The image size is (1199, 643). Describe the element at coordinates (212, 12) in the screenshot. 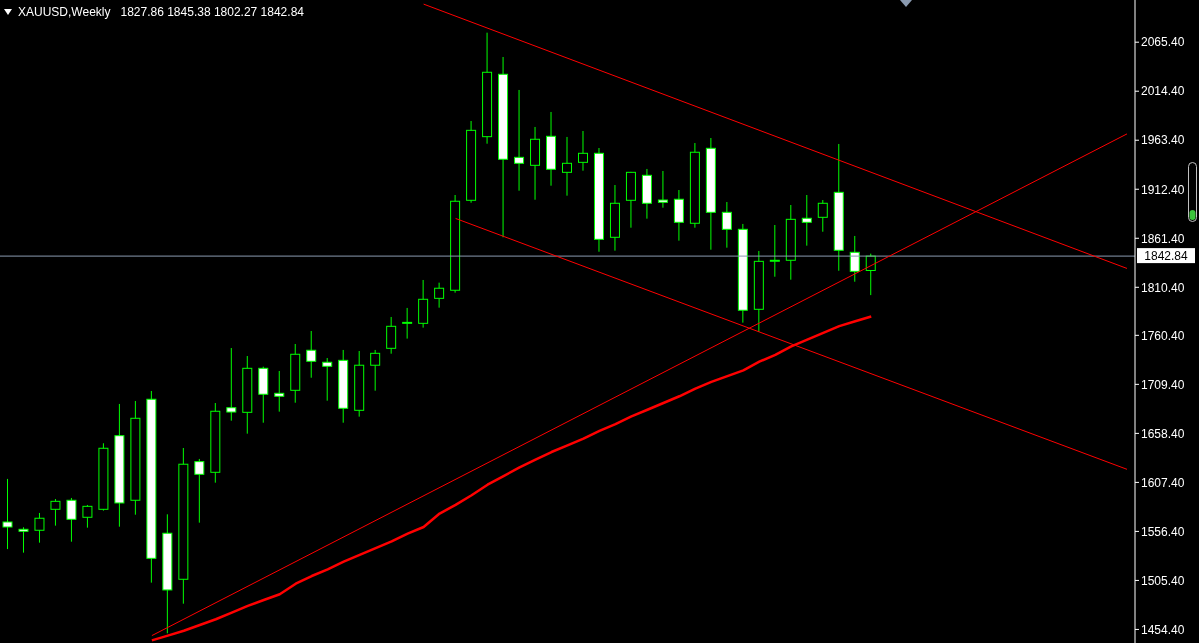

I see `text: 1827.86 1845.38 1802.27 1842.84` at that location.